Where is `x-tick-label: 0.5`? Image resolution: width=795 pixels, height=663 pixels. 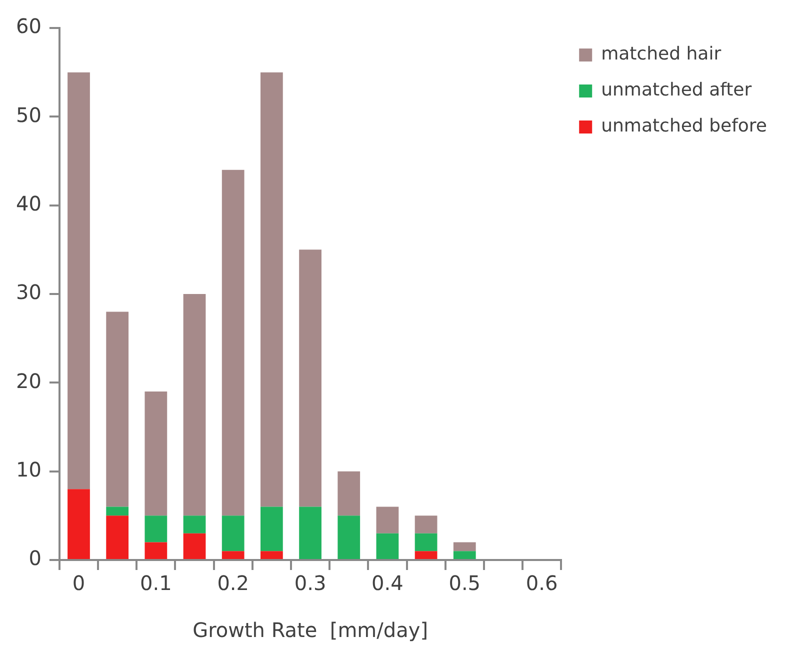 x-tick-label: 0.5 is located at coordinates (464, 583).